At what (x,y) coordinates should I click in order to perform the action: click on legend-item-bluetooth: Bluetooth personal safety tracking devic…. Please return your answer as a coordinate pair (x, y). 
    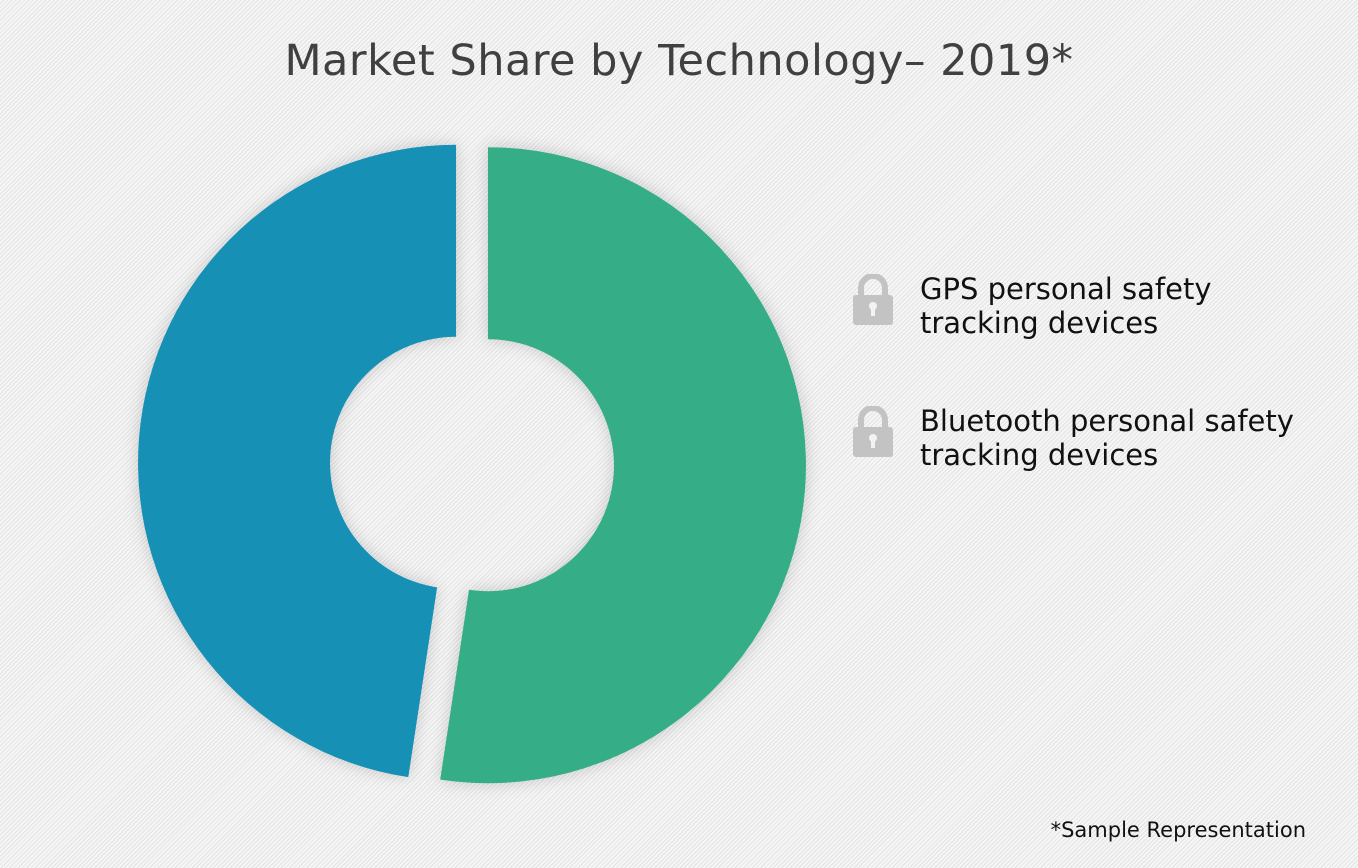
    Looking at the image, I should click on (1087, 438).